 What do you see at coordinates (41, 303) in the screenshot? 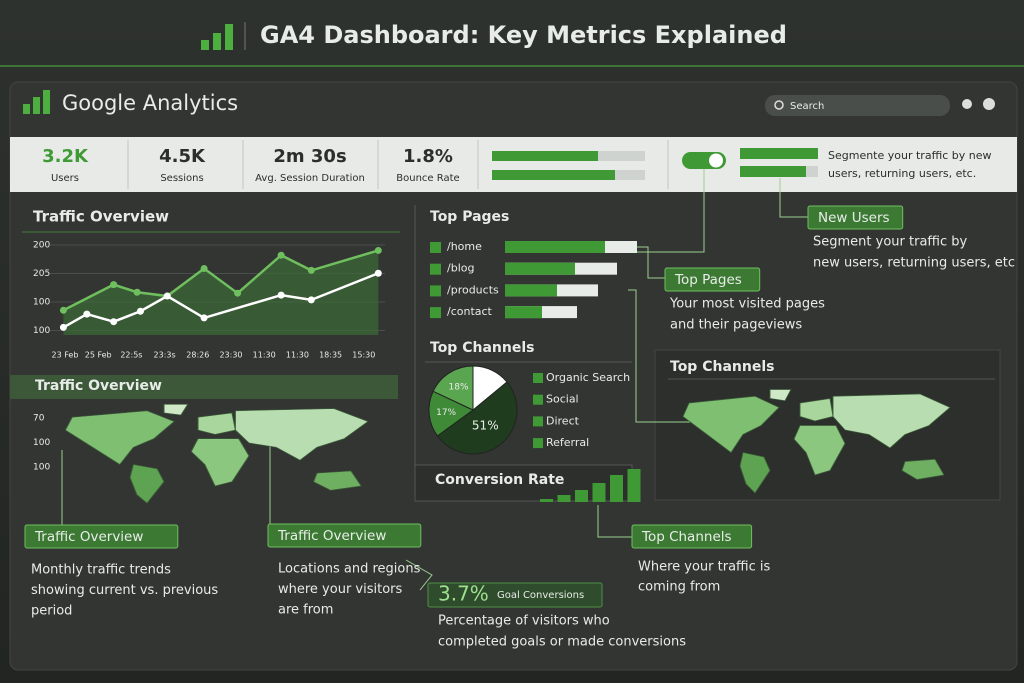
I see `y-tick-label: 100` at bounding box center [41, 303].